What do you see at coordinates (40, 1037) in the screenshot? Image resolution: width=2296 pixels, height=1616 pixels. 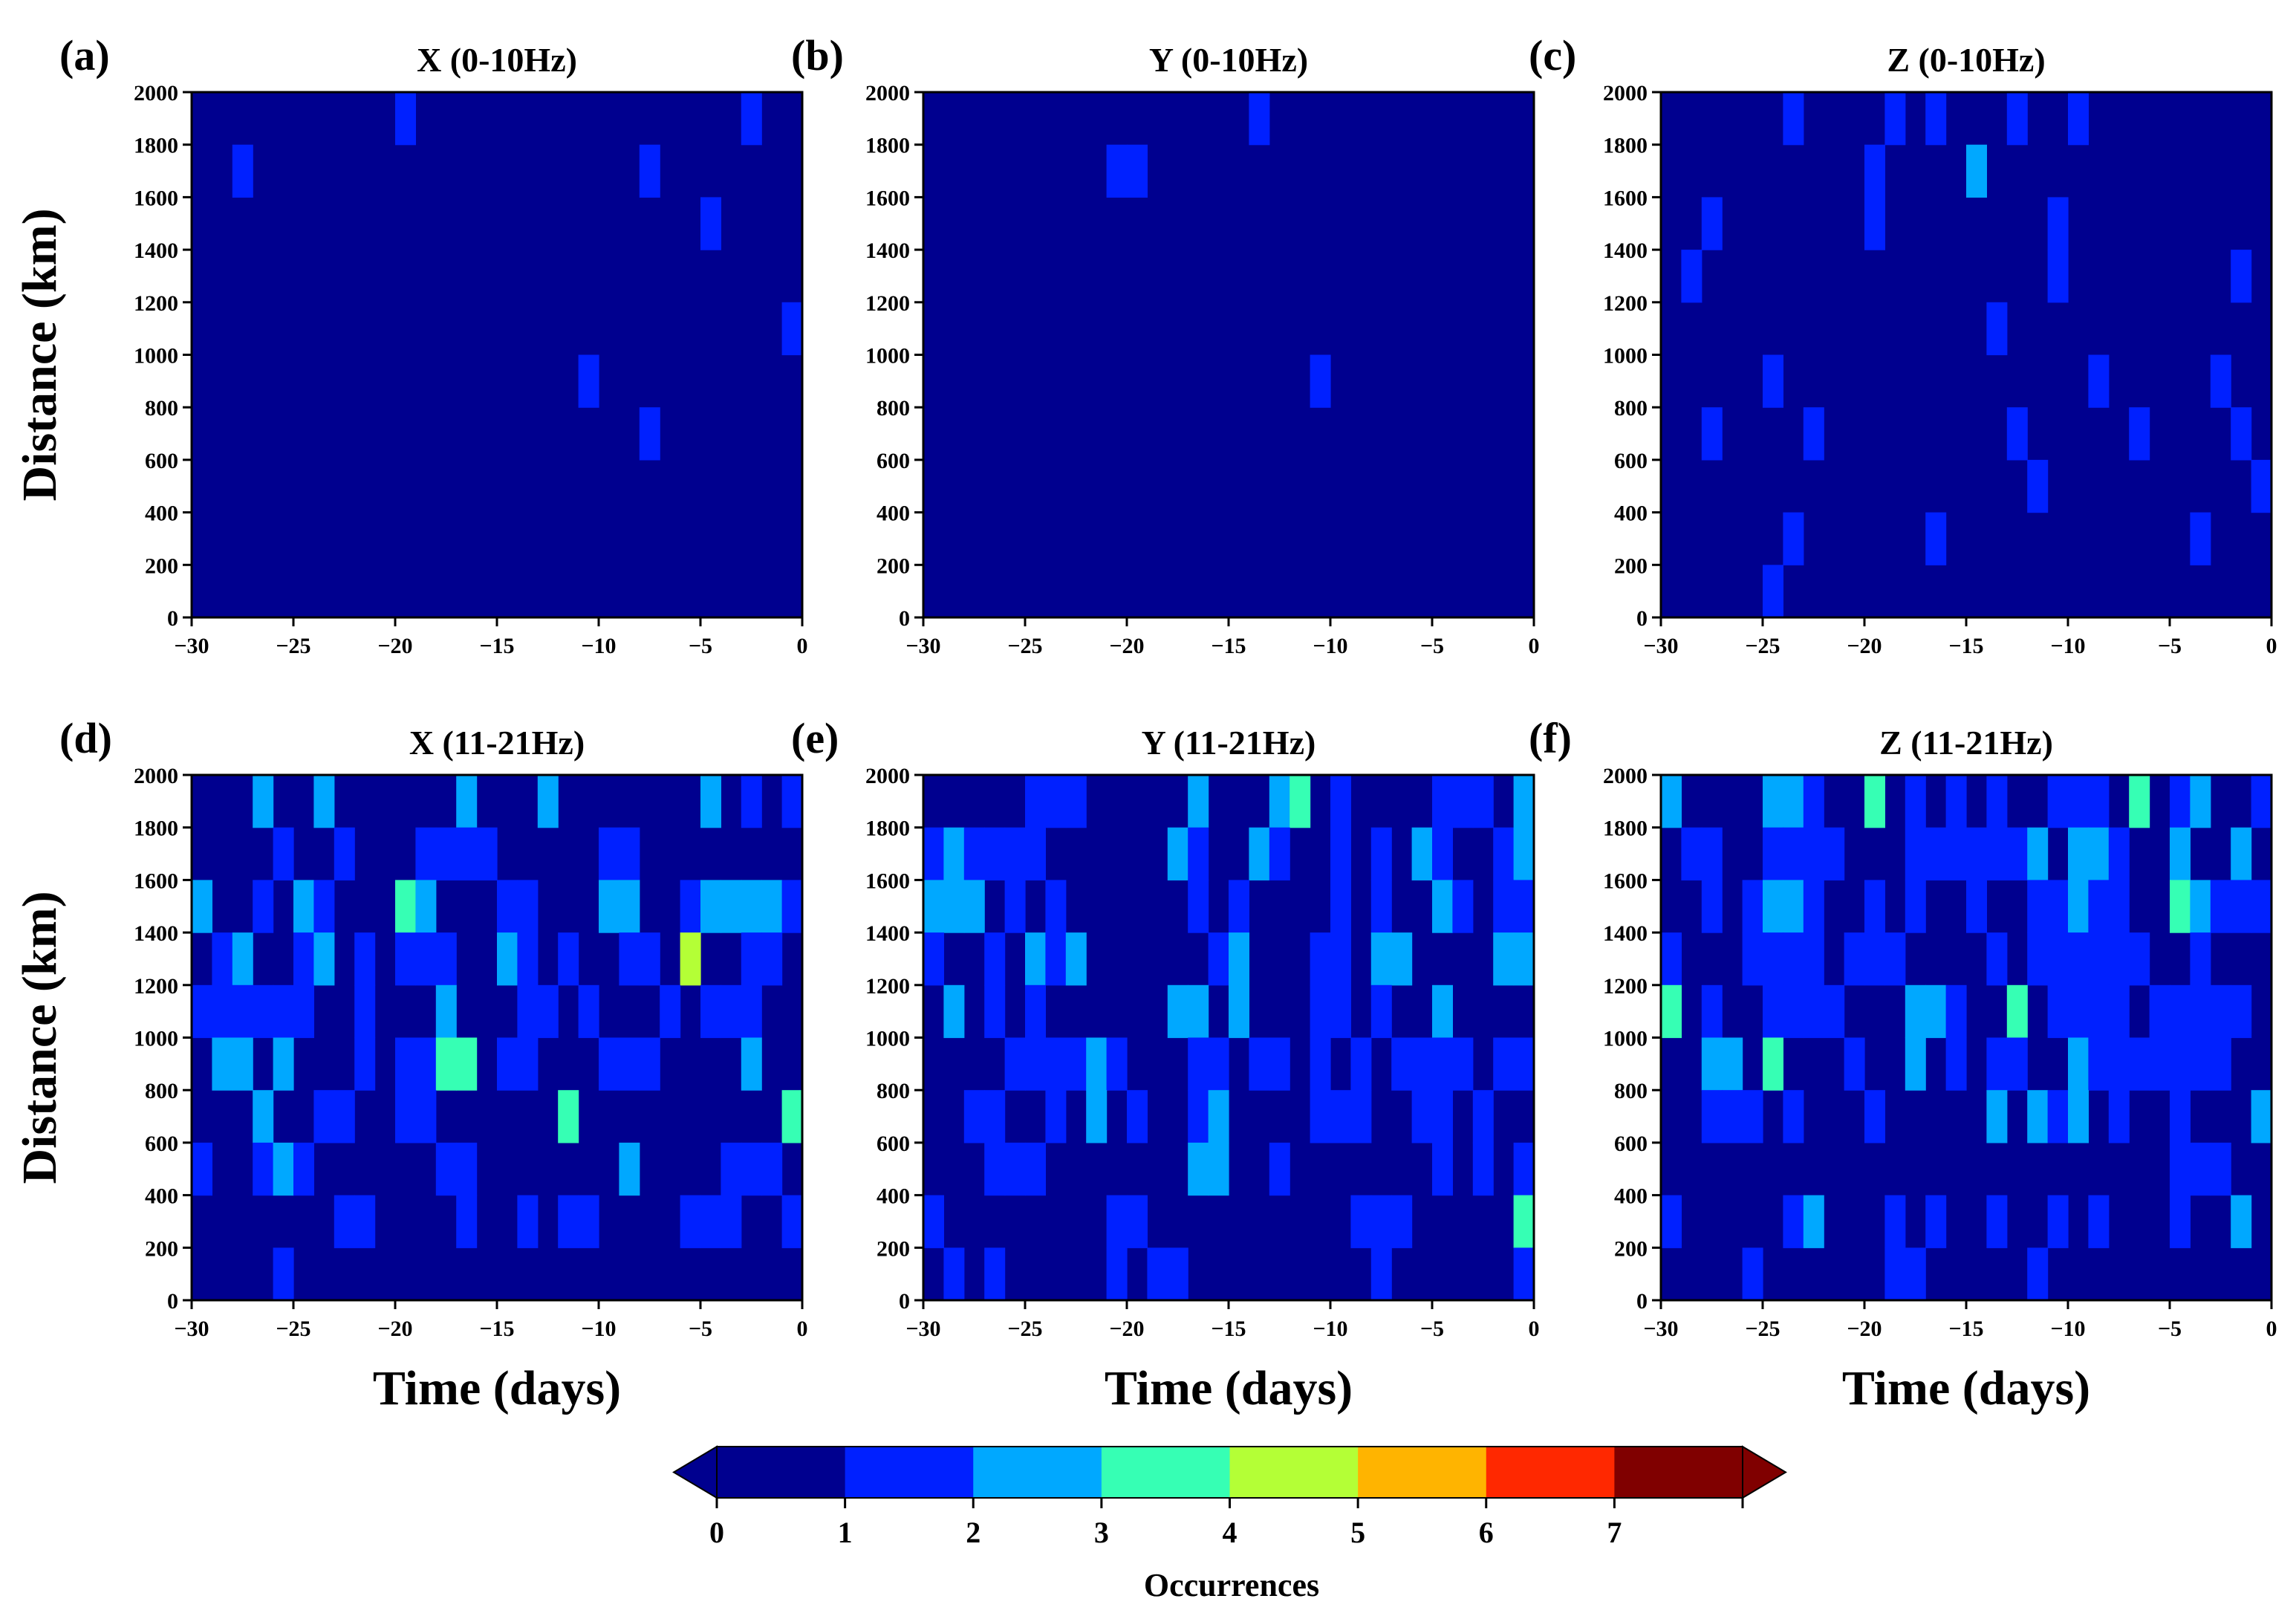 I see `y-axis-label: Distance (km)` at bounding box center [40, 1037].